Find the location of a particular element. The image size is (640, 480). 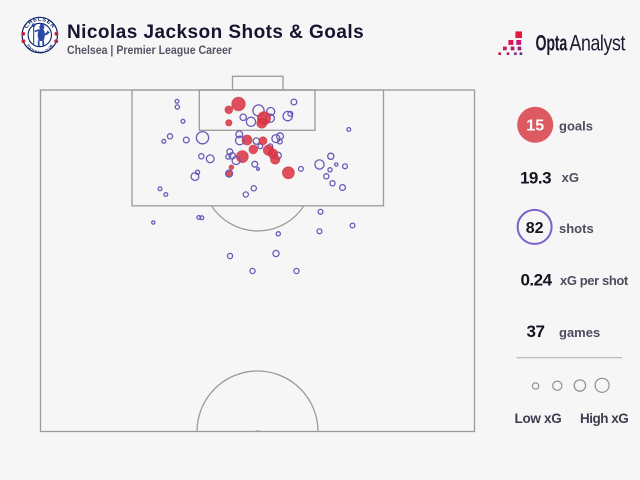

svg-text: 0.24 is located at coordinates (536, 279).